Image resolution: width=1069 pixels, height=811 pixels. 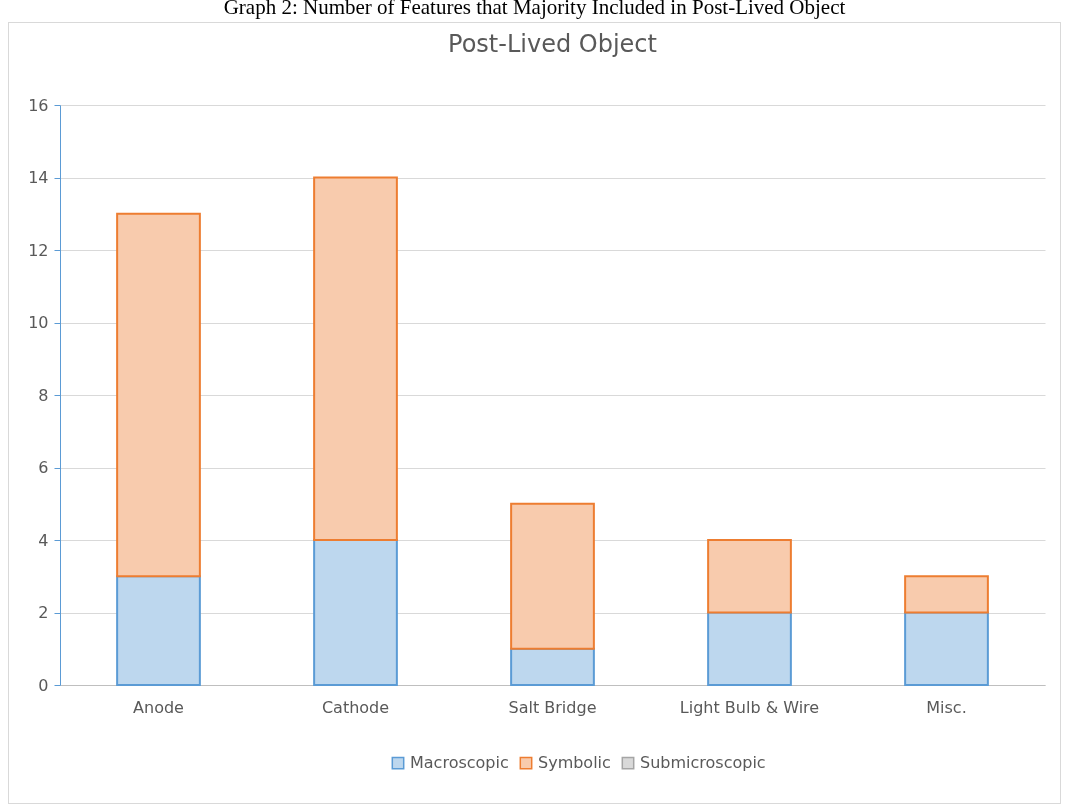 What do you see at coordinates (552, 707) in the screenshot?
I see `x-tick-label: Salt Bridge` at bounding box center [552, 707].